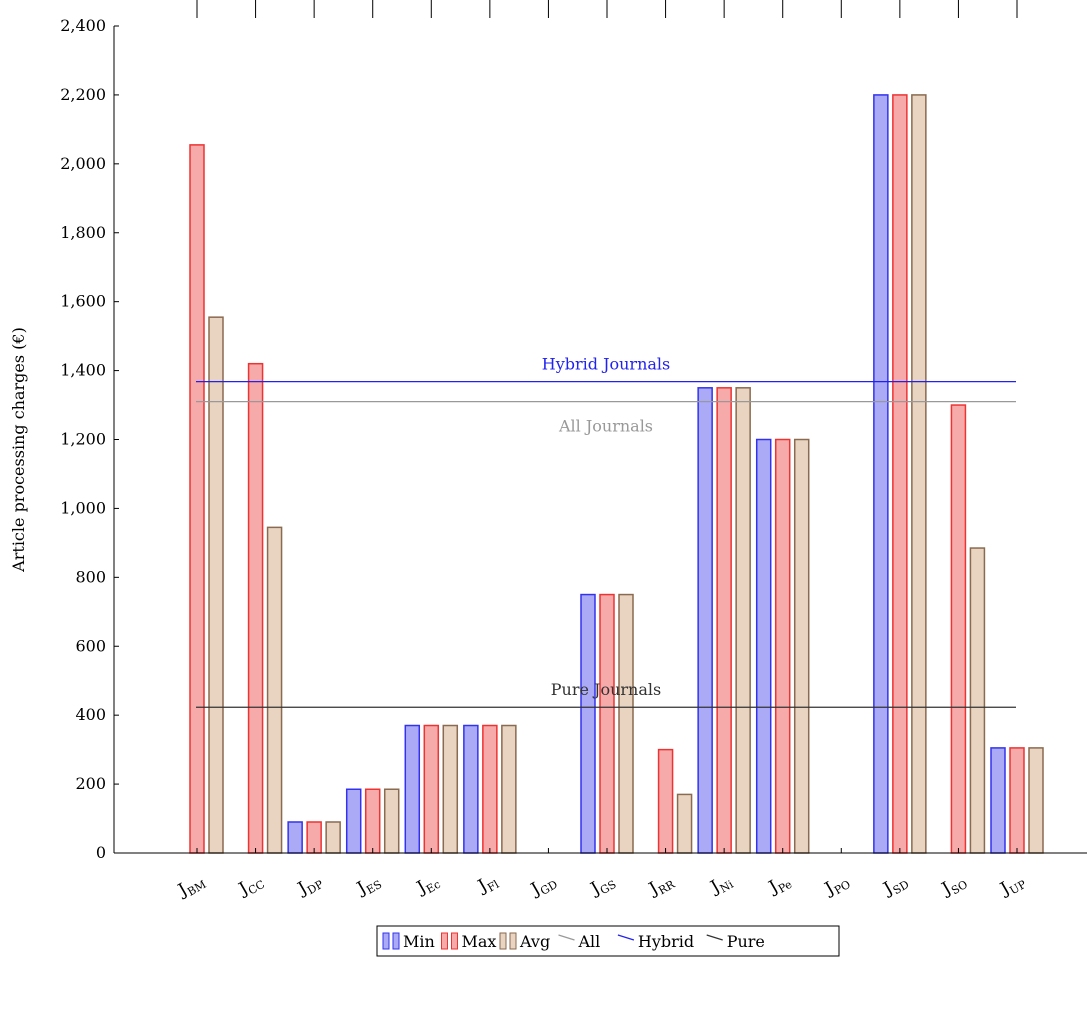  I want to click on legend-label-avg: Avg, so click(534, 941).